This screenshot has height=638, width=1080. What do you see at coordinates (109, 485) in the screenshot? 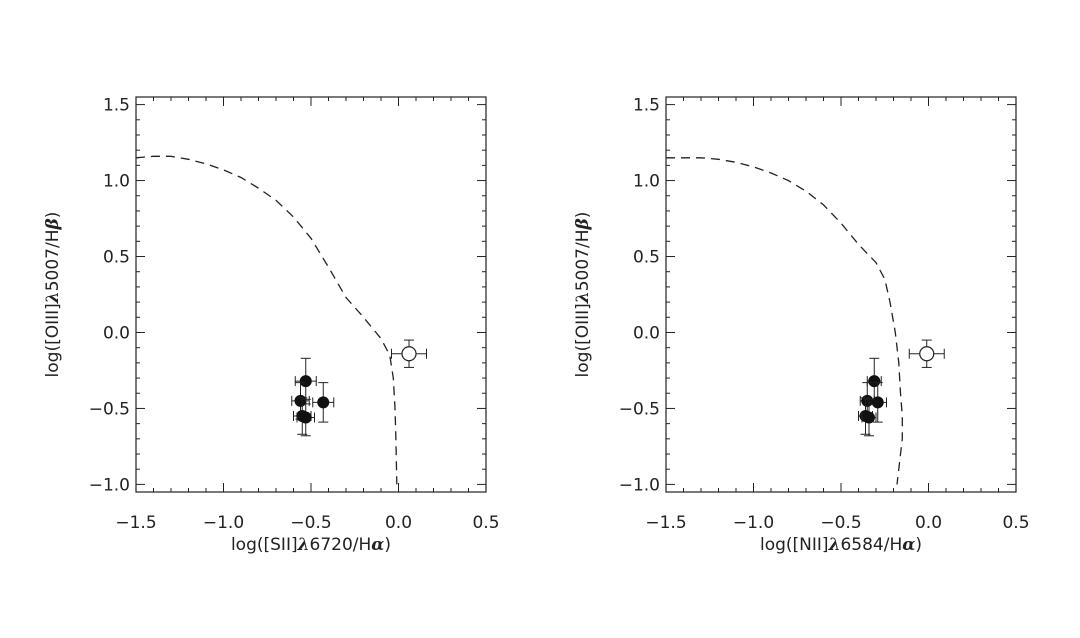
I see `panel-0-y-tick-label: −1.0` at bounding box center [109, 485].